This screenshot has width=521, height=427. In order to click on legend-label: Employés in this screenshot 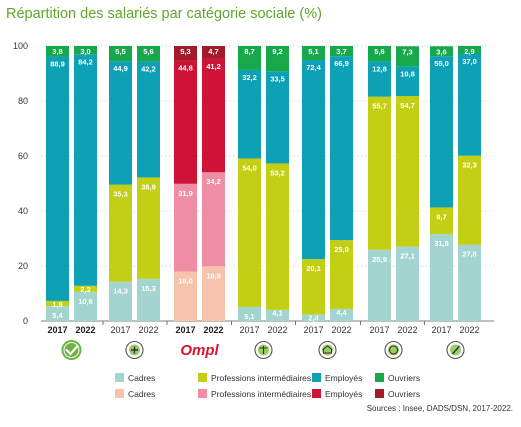, I will do `click(343, 378)`.